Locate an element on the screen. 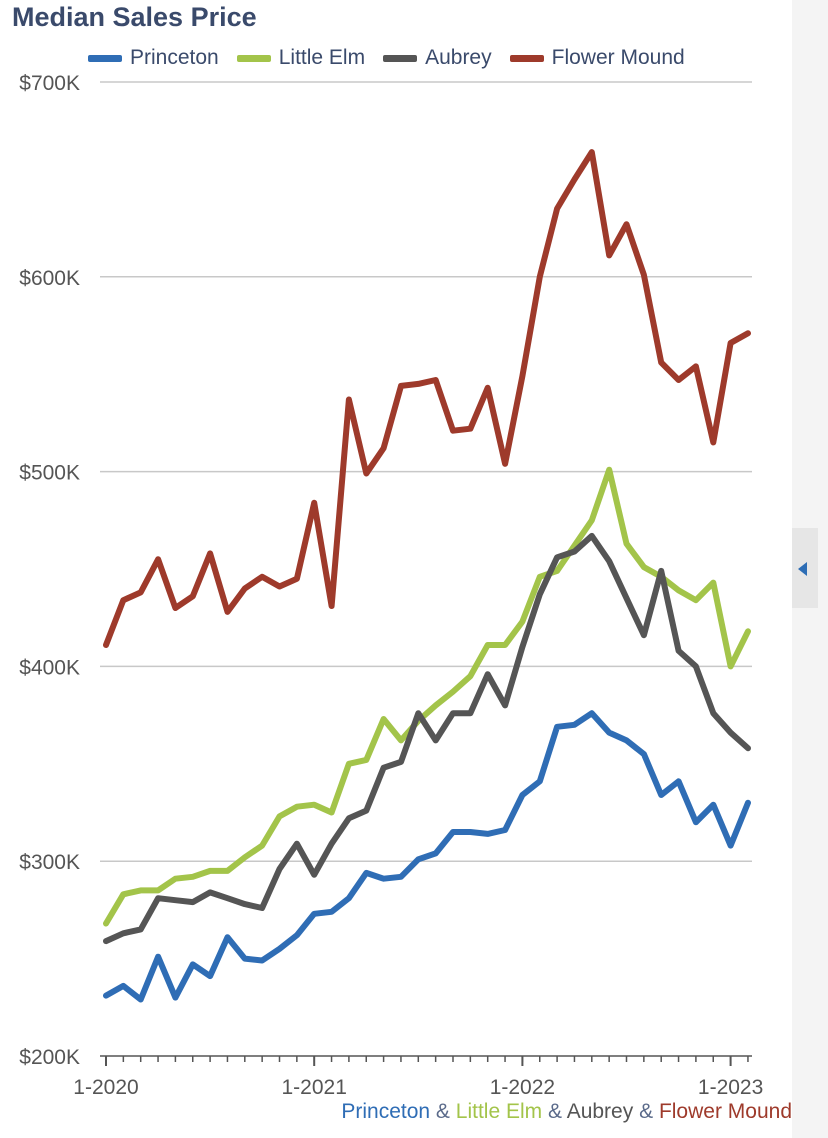  legend-item-flower-mound: Flower Mound is located at coordinates (597, 58).